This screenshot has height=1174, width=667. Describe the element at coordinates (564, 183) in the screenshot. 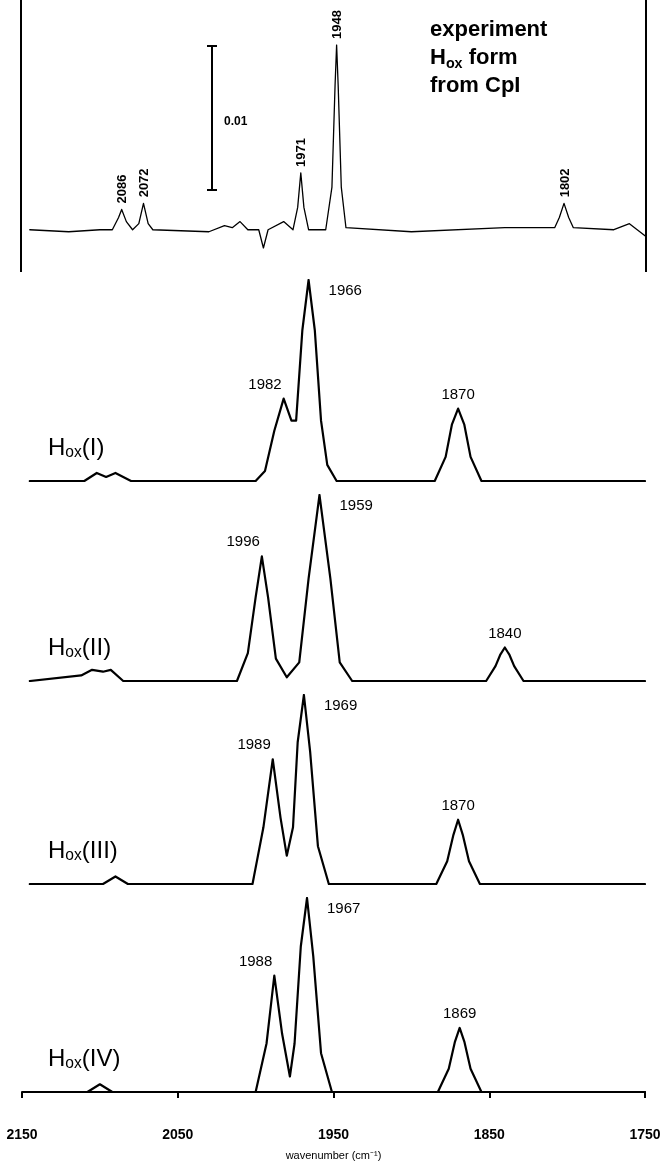

I see `annotation: 1802` at that location.